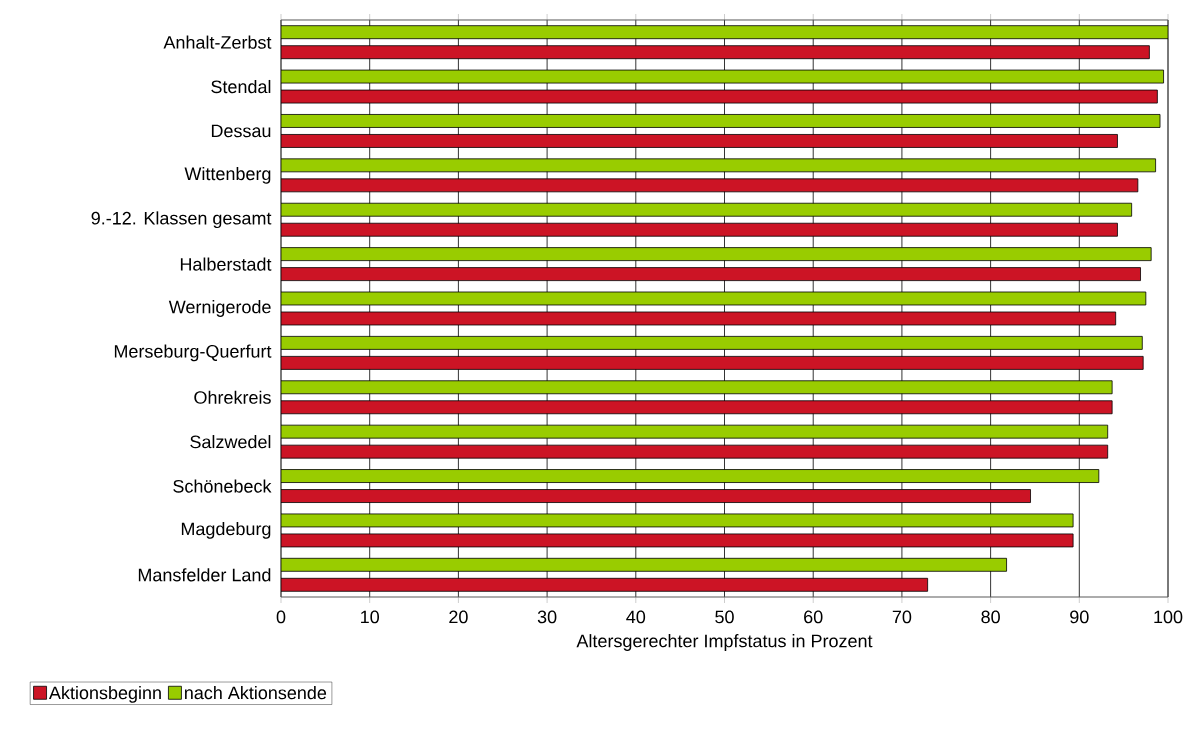 The image size is (1197, 742). Describe the element at coordinates (217, 42) in the screenshot. I see `y-tick-label: Anhalt-Zerbst` at that location.